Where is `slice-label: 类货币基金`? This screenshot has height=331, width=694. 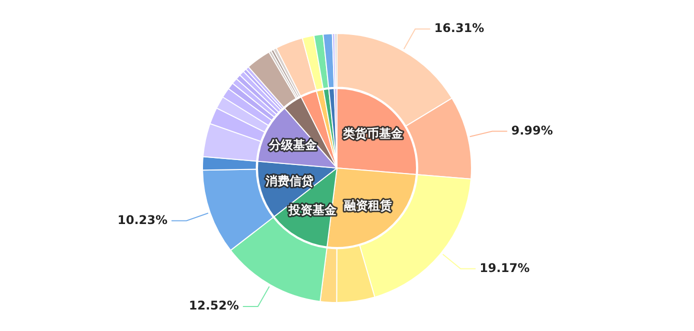 slice-label: 类货币基金 is located at coordinates (373, 133).